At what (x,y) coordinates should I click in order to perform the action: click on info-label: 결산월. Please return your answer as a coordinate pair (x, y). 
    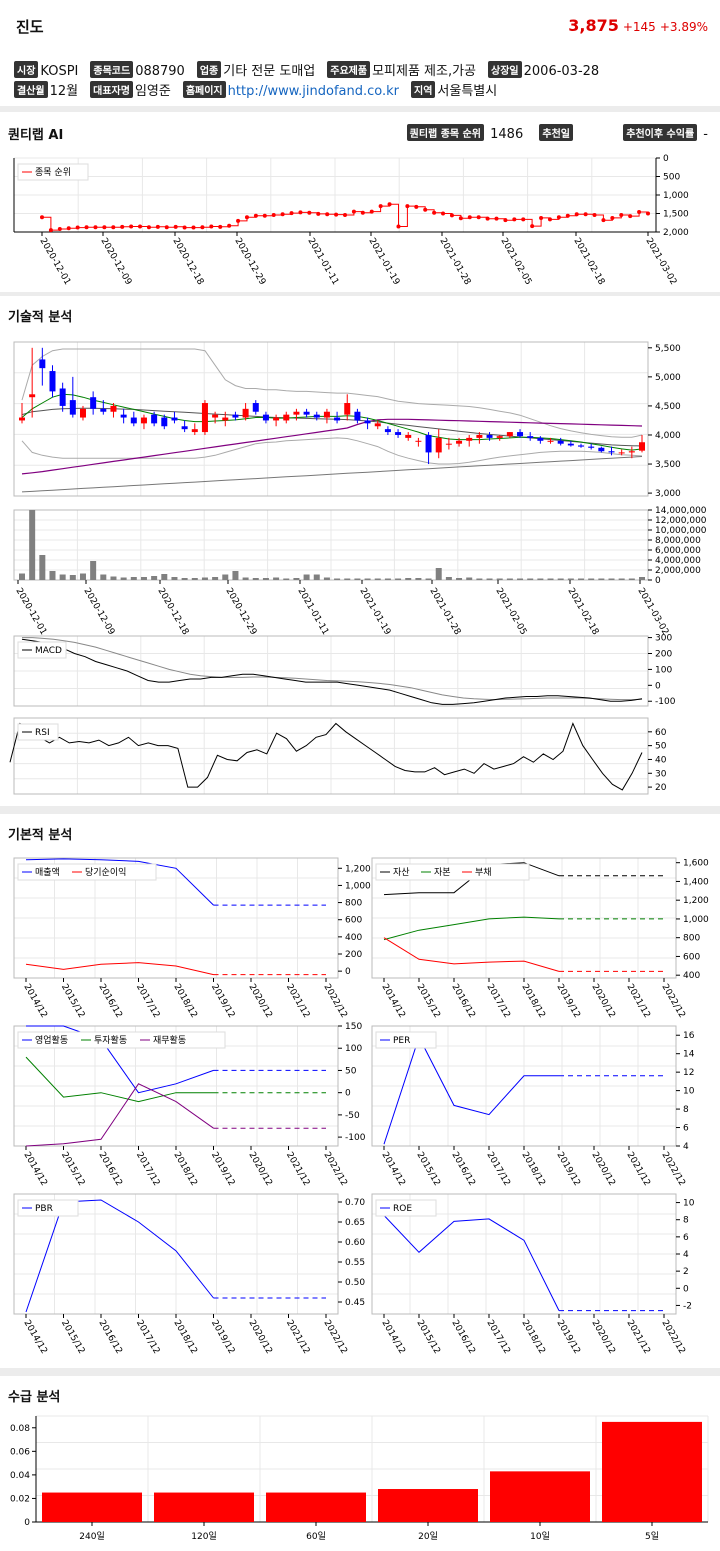
    Looking at the image, I should click on (31, 89).